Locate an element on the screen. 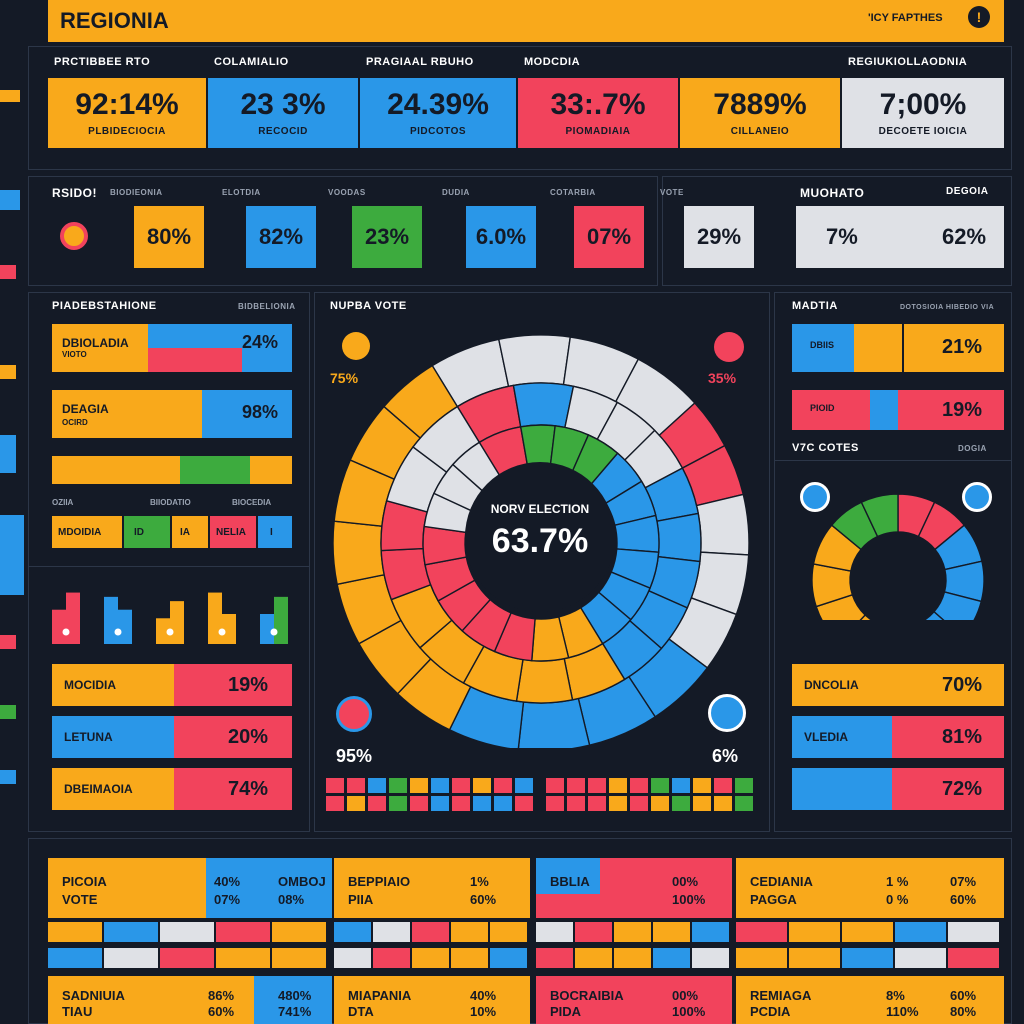 The height and width of the screenshot is (1024, 1024). stat-card-sub: PLBIDECIOCIA is located at coordinates (127, 131).